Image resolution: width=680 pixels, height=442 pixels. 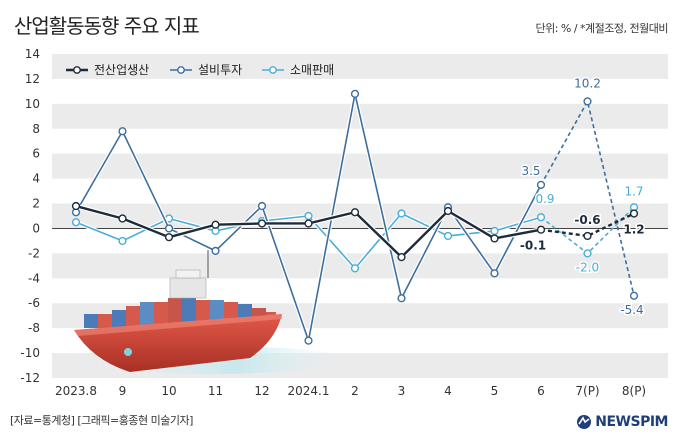 What do you see at coordinates (634, 391) in the screenshot?
I see `x-tick-label: 8(P)` at bounding box center [634, 391].